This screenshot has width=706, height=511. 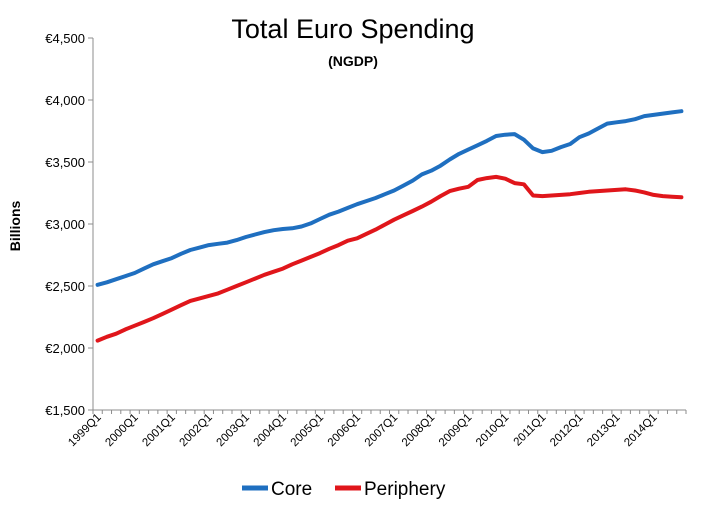 I want to click on x-tick-label: 2006Q1, so click(x=344, y=430).